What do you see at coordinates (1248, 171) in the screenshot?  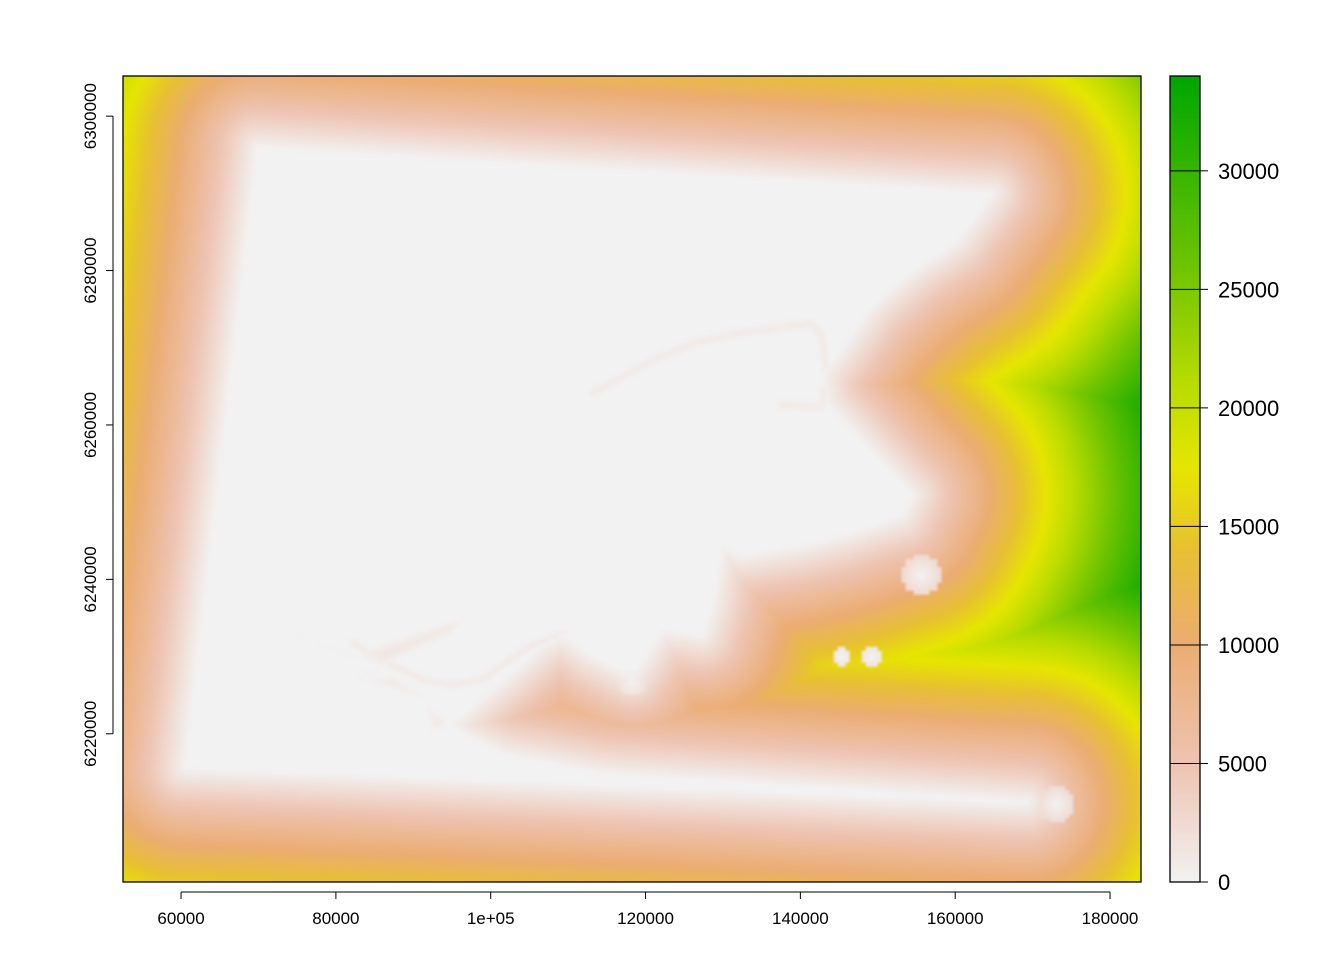 I see `legend-tick-label: 30000` at bounding box center [1248, 171].